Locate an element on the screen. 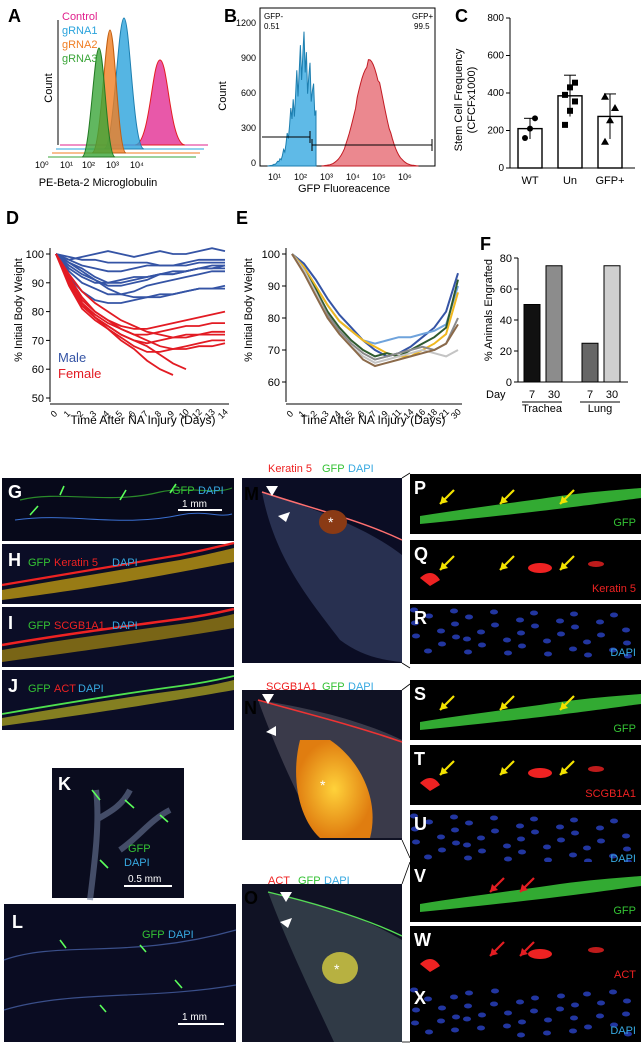  panel-letter-v: V is located at coordinates (420, 876).